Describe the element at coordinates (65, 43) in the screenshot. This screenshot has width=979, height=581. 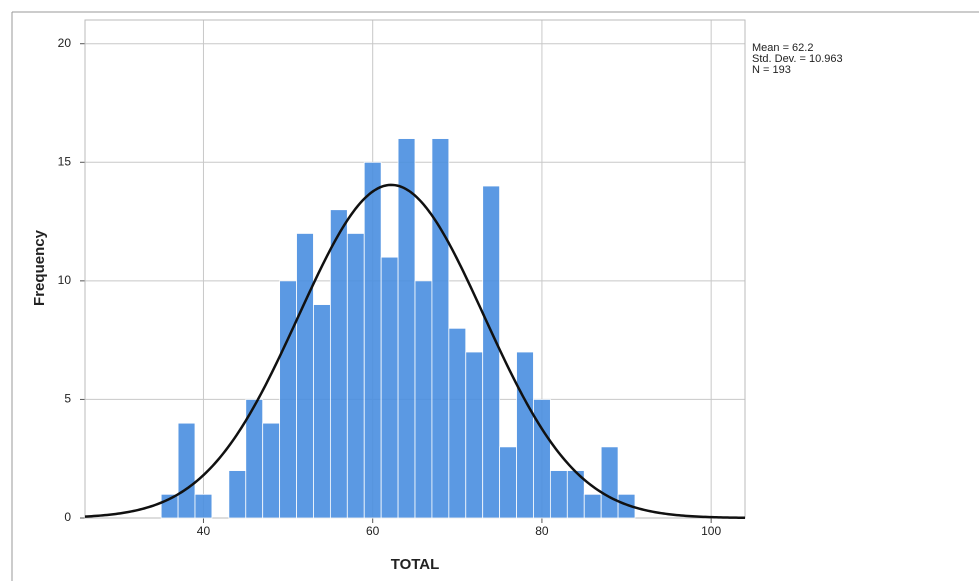
I see `y-tick-label: 20` at that location.